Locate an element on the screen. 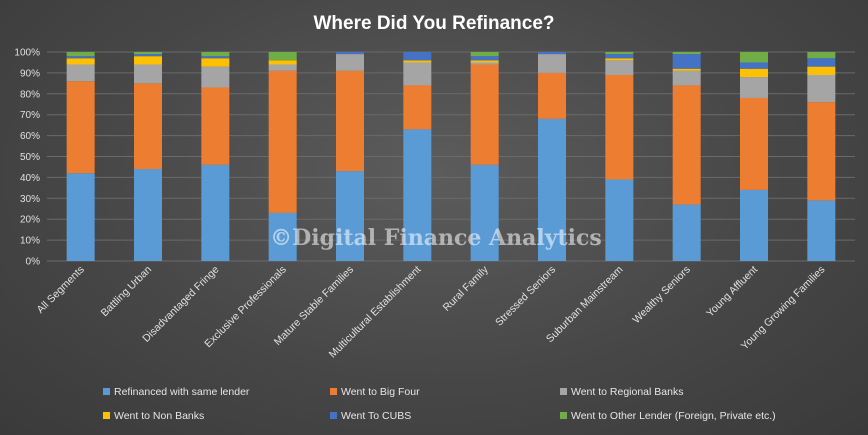 The width and height of the screenshot is (868, 435). legend-label: Went to Non Banks is located at coordinates (159, 416).